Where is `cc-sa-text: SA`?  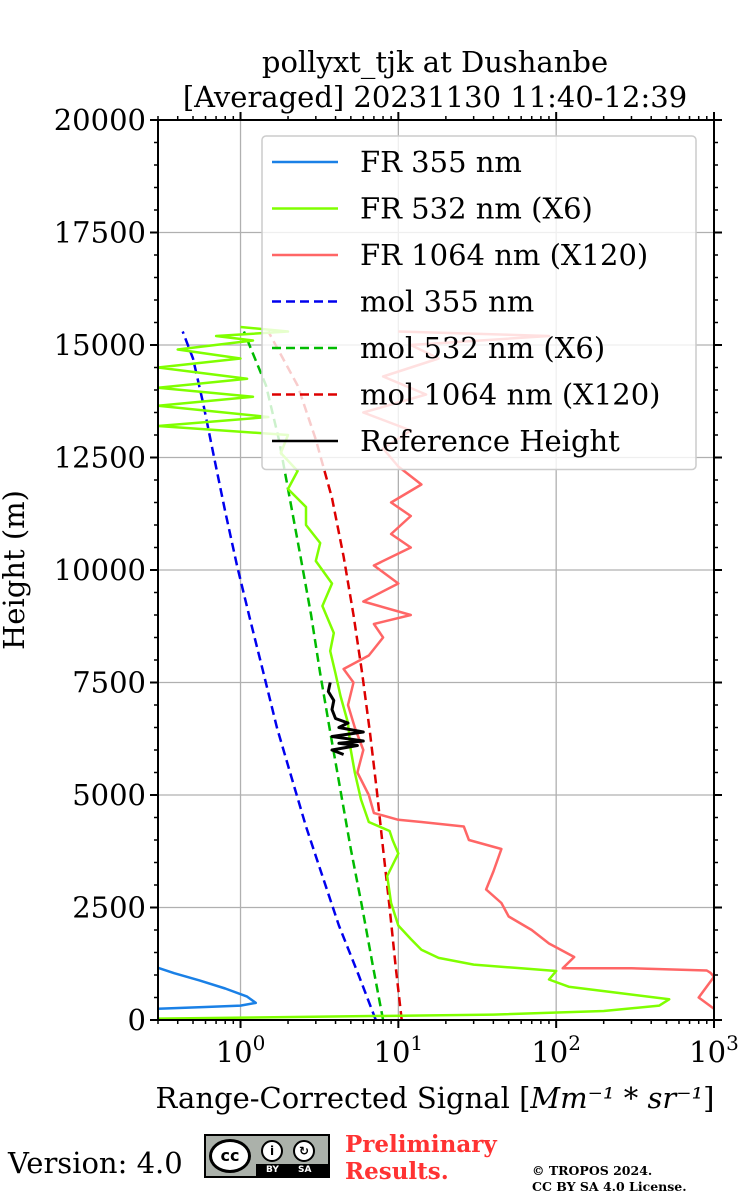 cc-sa-text: SA is located at coordinates (305, 1170).